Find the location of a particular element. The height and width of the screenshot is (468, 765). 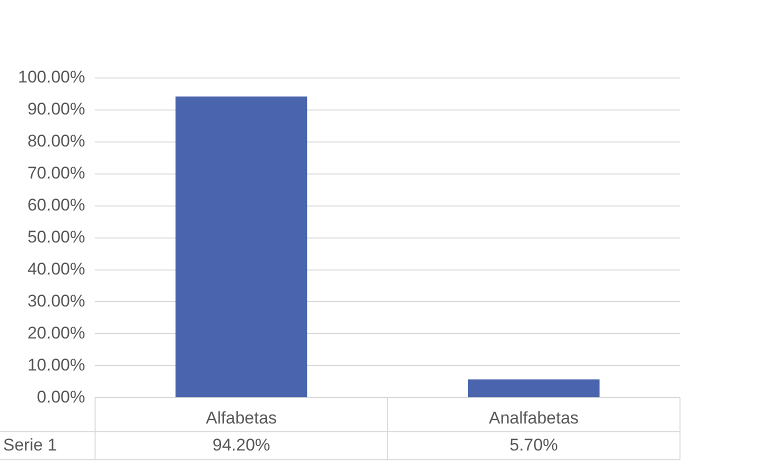

y-tick-label: 0.00% is located at coordinates (61, 396).